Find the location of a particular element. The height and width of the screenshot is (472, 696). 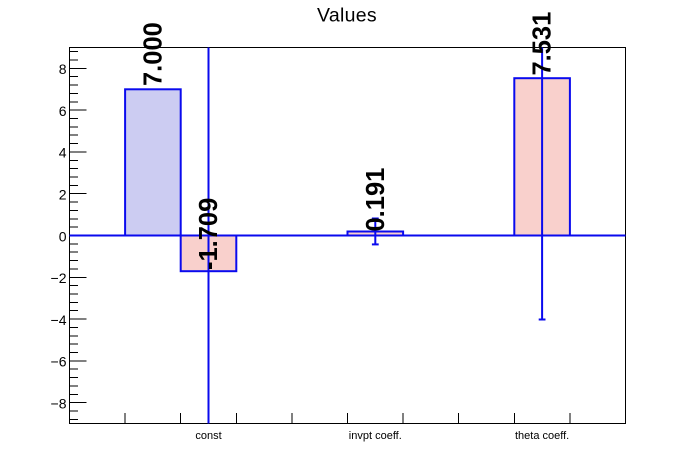

svg-text: 0.191 is located at coordinates (376, 200).